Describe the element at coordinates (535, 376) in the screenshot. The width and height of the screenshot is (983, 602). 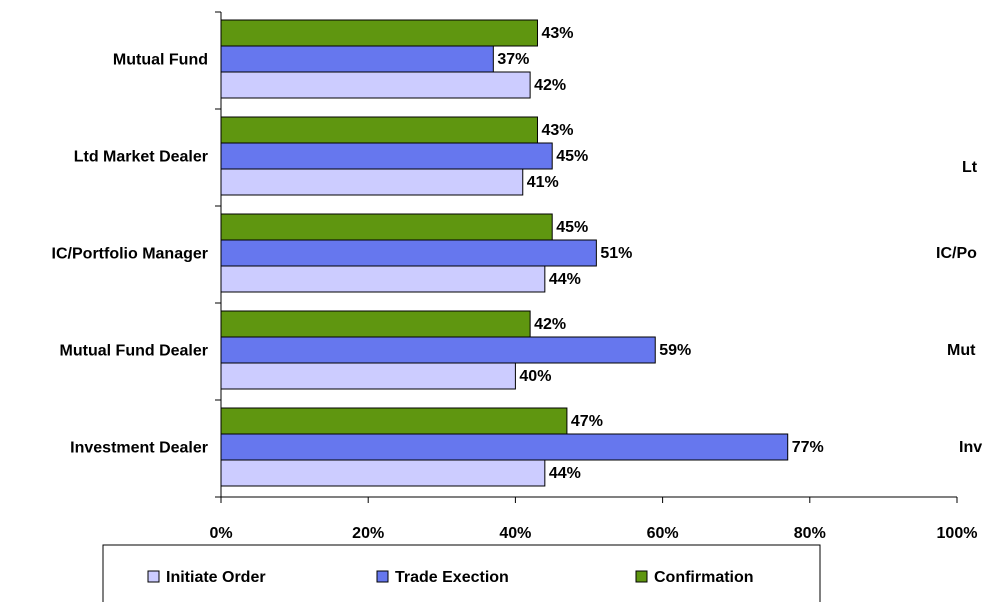
I see `value-label: 40%` at that location.